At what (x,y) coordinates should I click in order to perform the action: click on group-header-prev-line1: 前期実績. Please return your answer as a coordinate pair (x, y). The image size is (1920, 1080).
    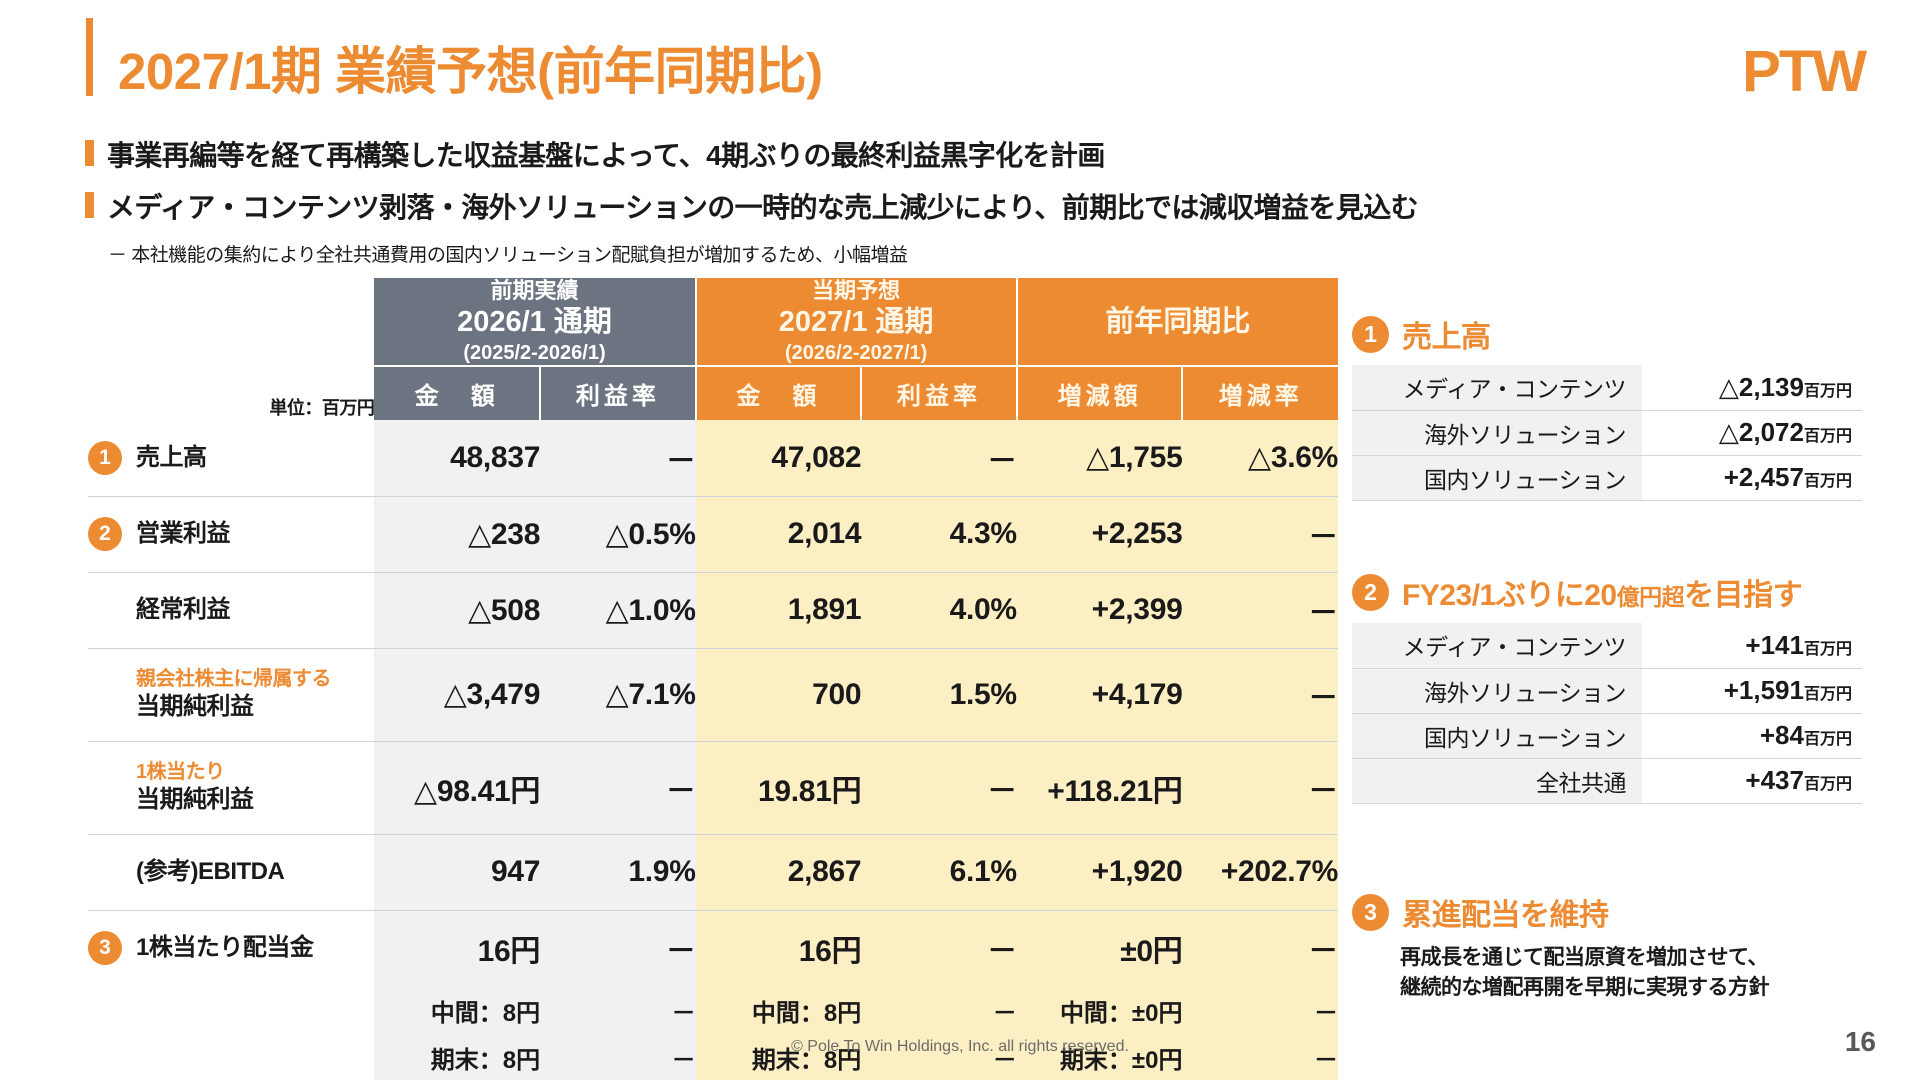
    Looking at the image, I should click on (534, 290).